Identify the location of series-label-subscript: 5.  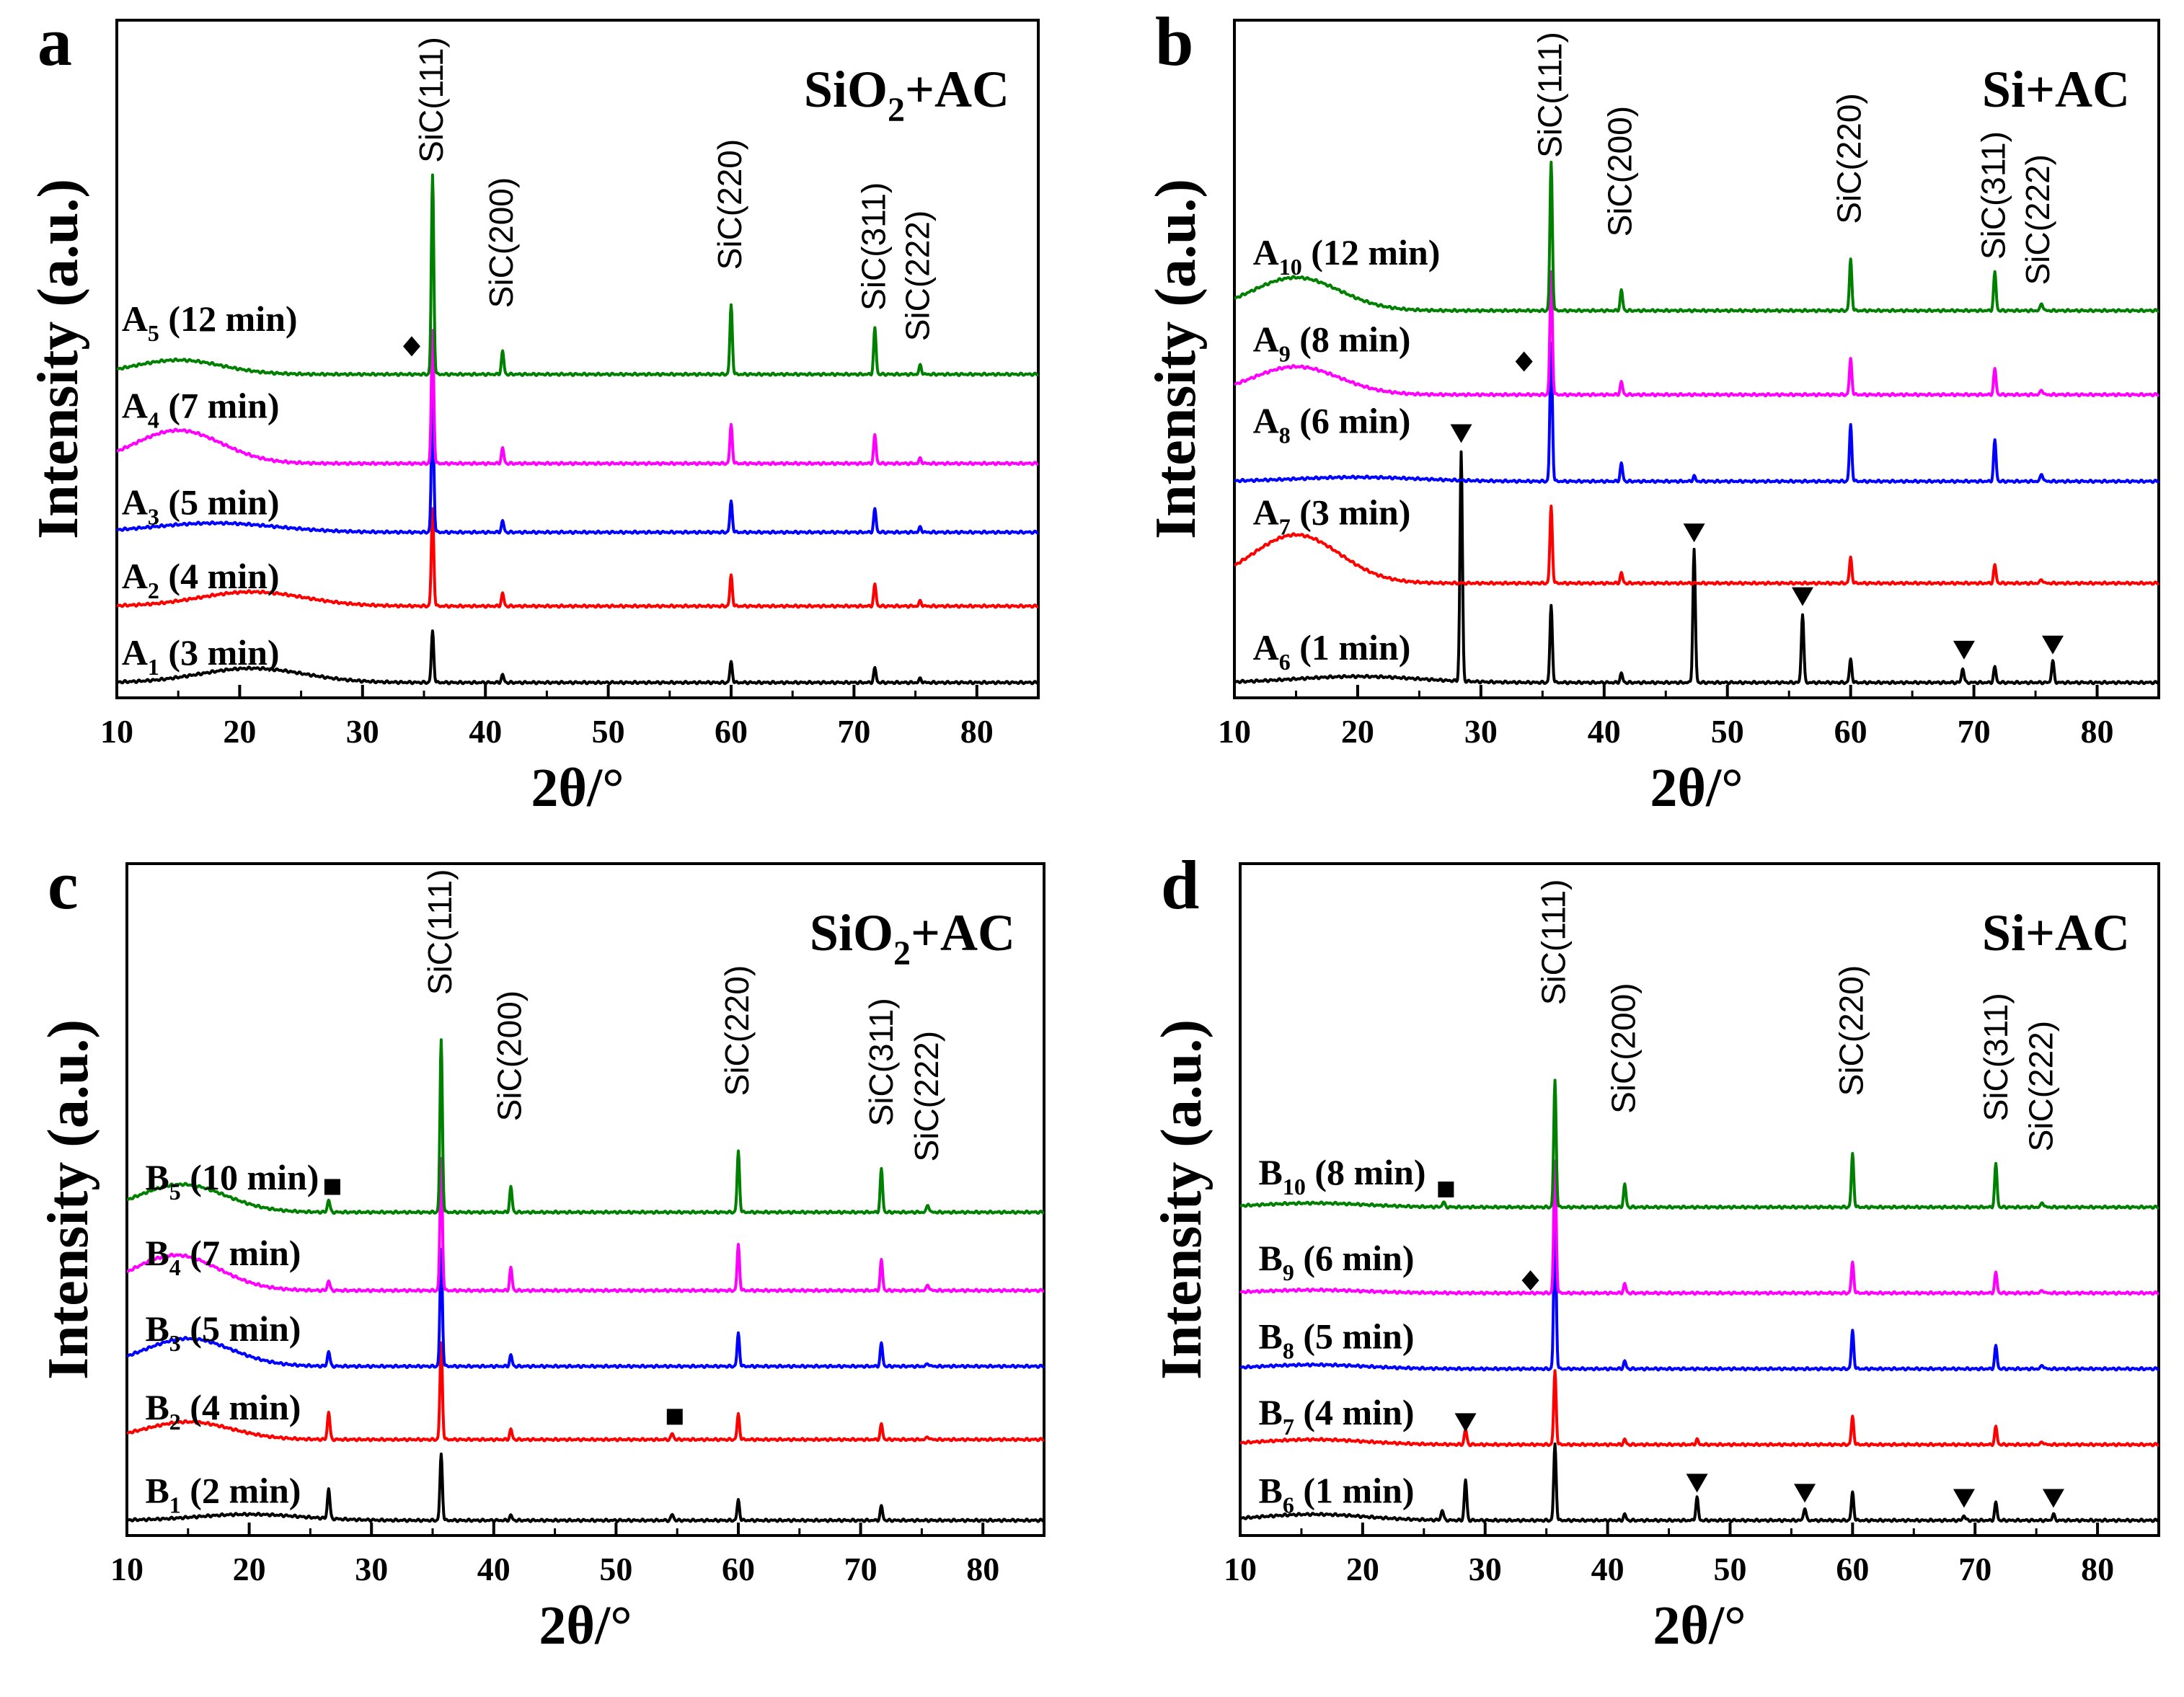
(175, 1192).